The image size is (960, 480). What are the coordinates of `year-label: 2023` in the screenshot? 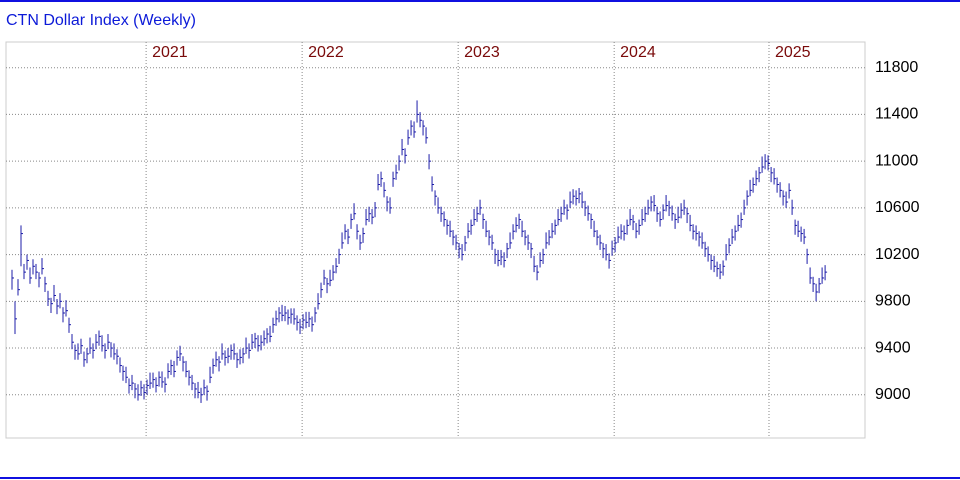 It's located at (482, 52).